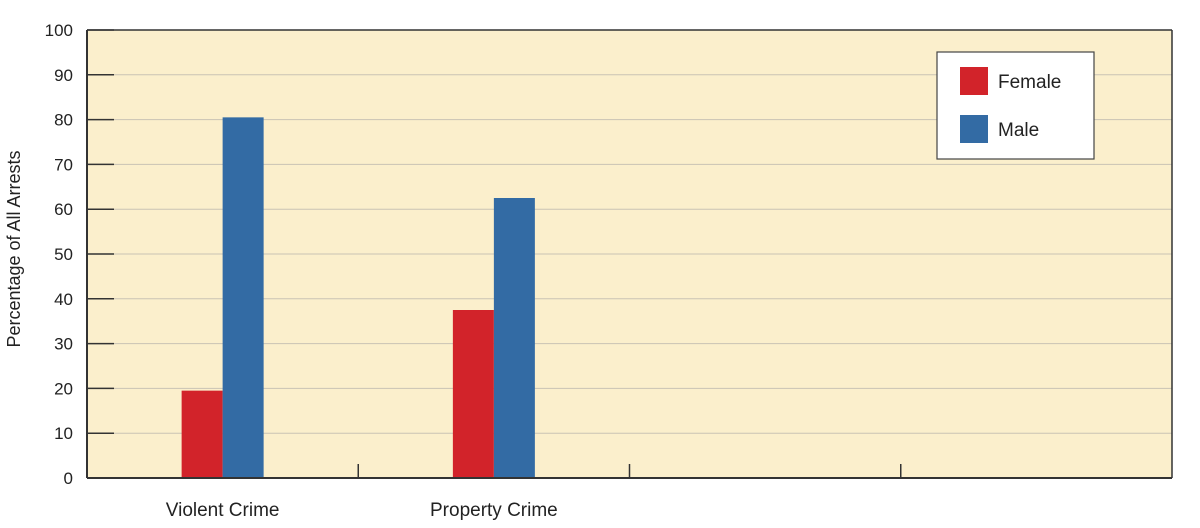  Describe the element at coordinates (494, 510) in the screenshot. I see `x-category-label: Property Crime` at that location.